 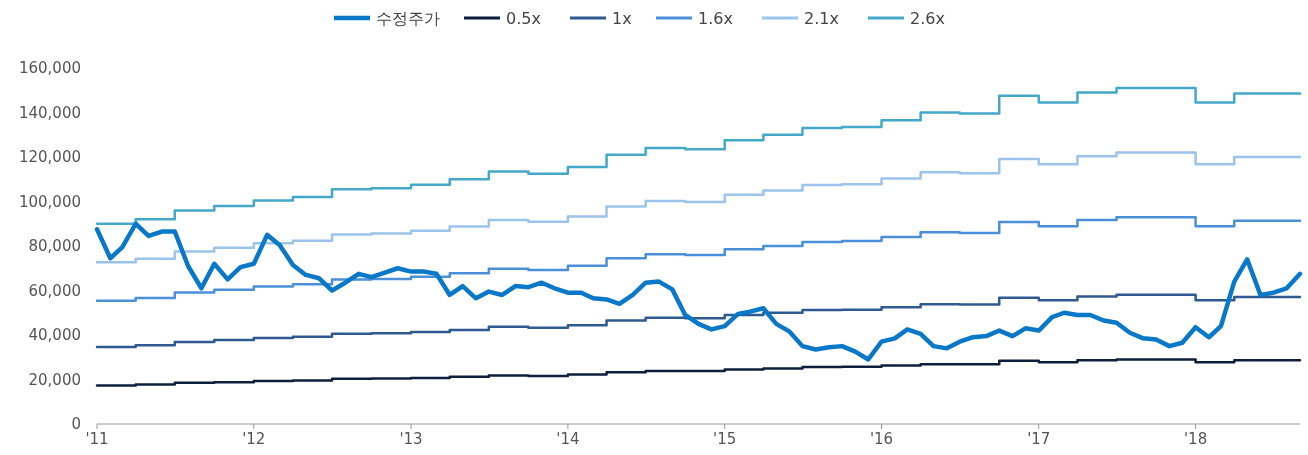 What do you see at coordinates (49, 112) in the screenshot?
I see `y-tick-label: 140,000` at bounding box center [49, 112].